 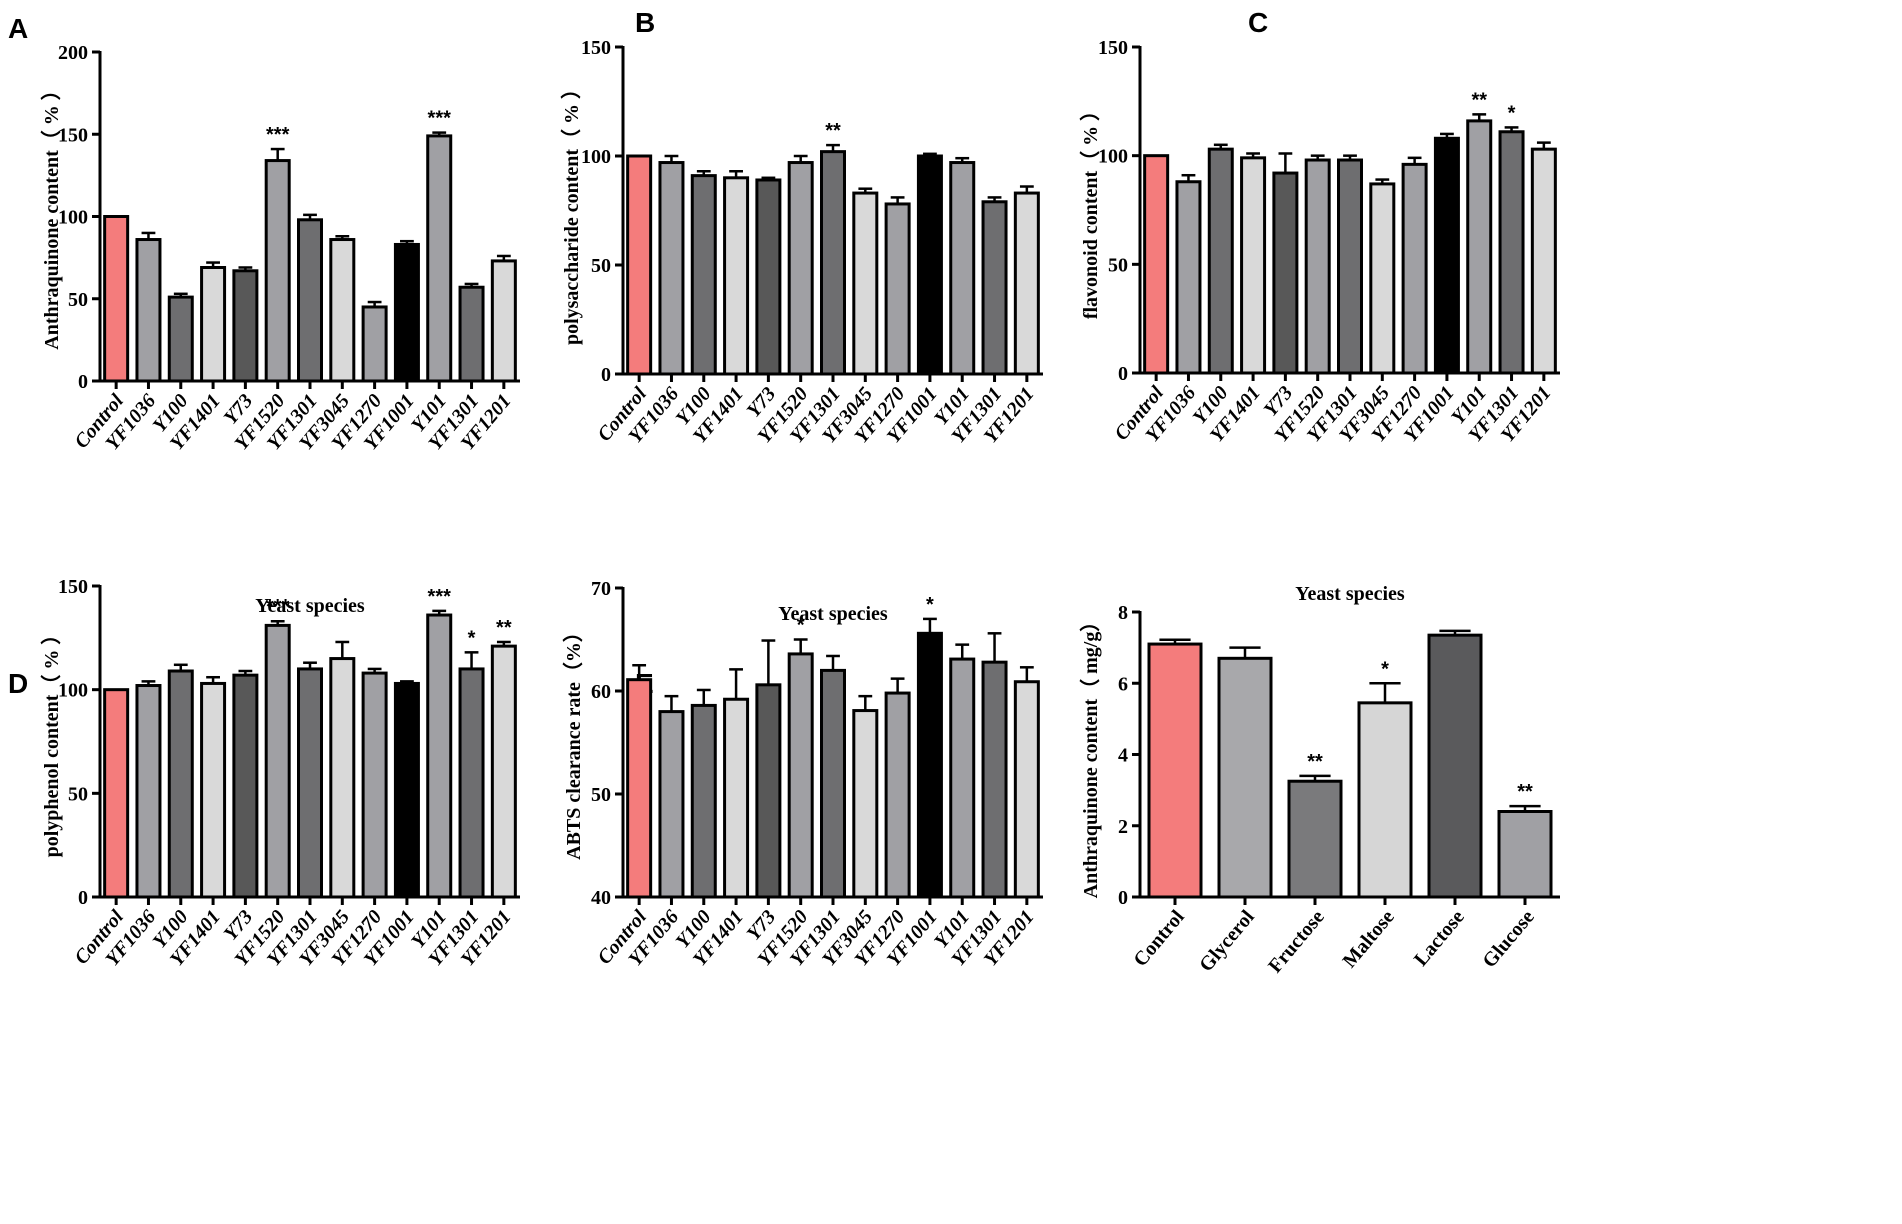 I want to click on bar-lactose, so click(x=1455, y=766).